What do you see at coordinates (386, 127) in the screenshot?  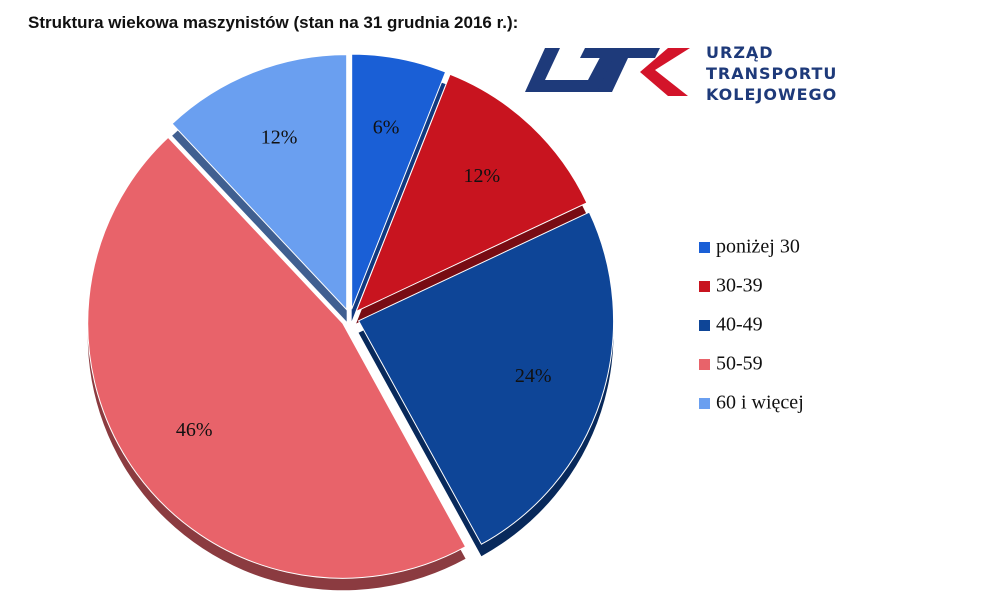 I see `data-label: 6%` at bounding box center [386, 127].